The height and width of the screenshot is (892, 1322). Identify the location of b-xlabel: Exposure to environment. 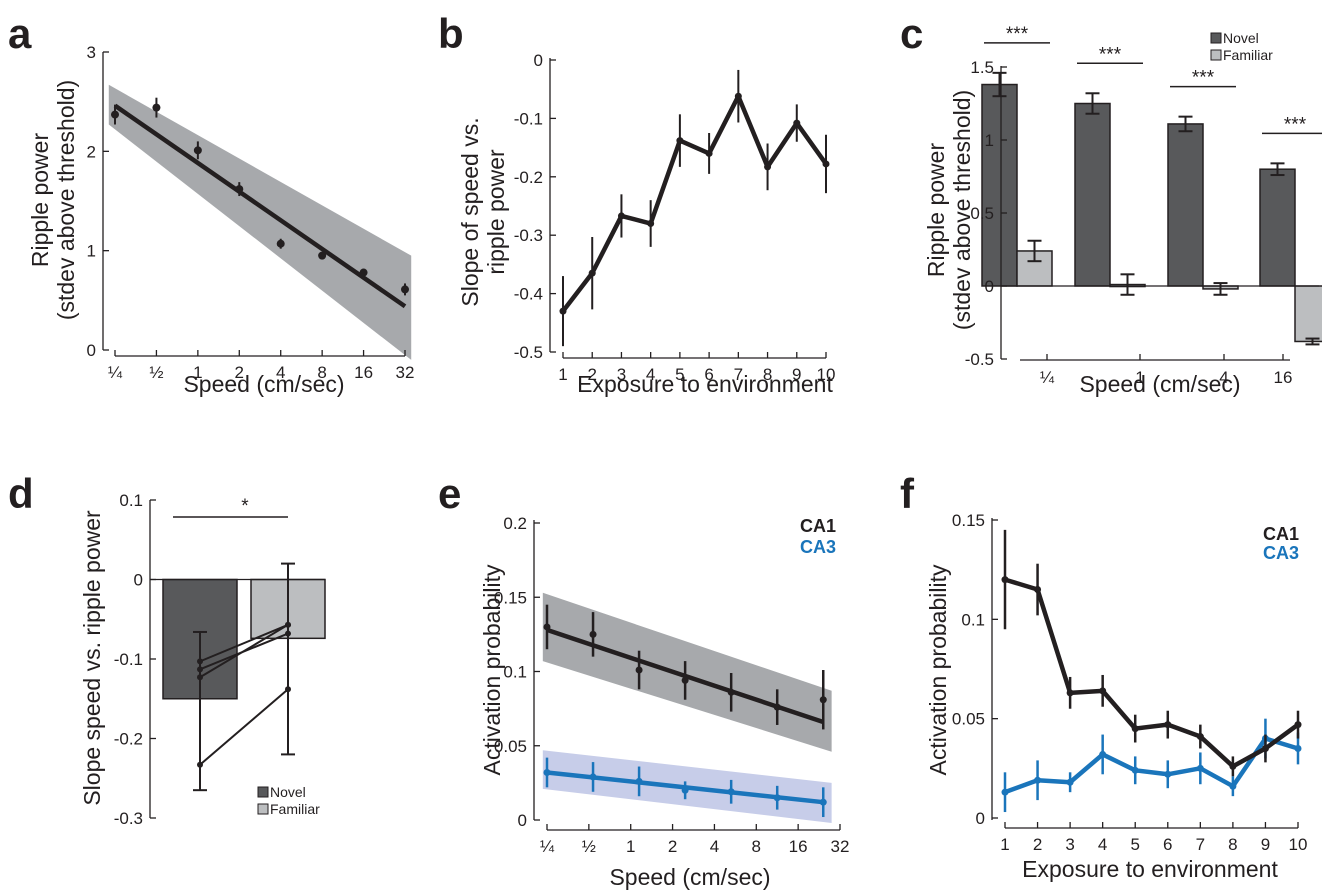
(705, 384).